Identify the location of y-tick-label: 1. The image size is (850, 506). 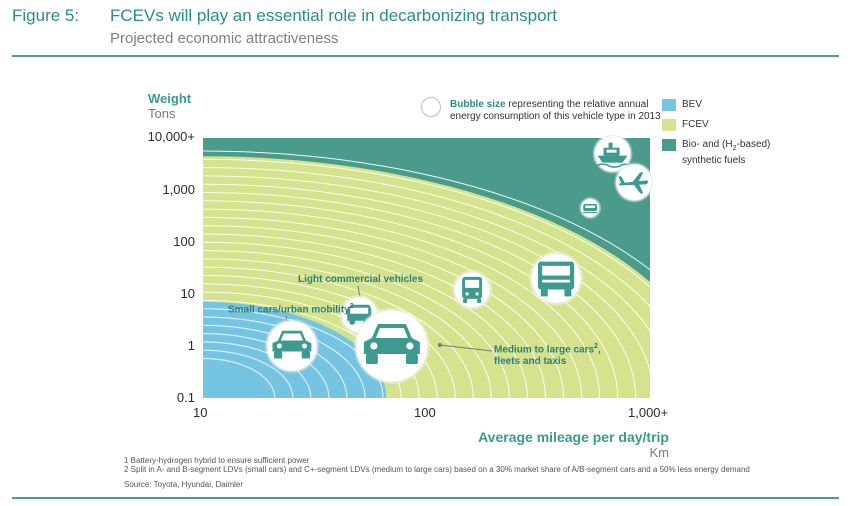
(191, 345).